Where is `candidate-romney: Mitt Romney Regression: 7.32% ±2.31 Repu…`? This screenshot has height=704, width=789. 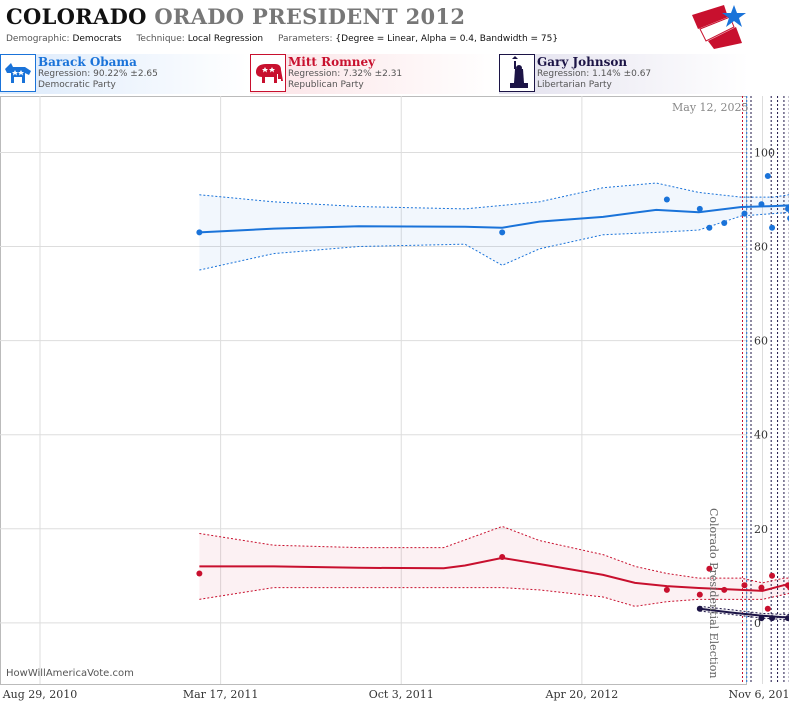 candidate-romney: Mitt Romney Regression: 7.32% ±2.31 Repu… is located at coordinates (374, 74).